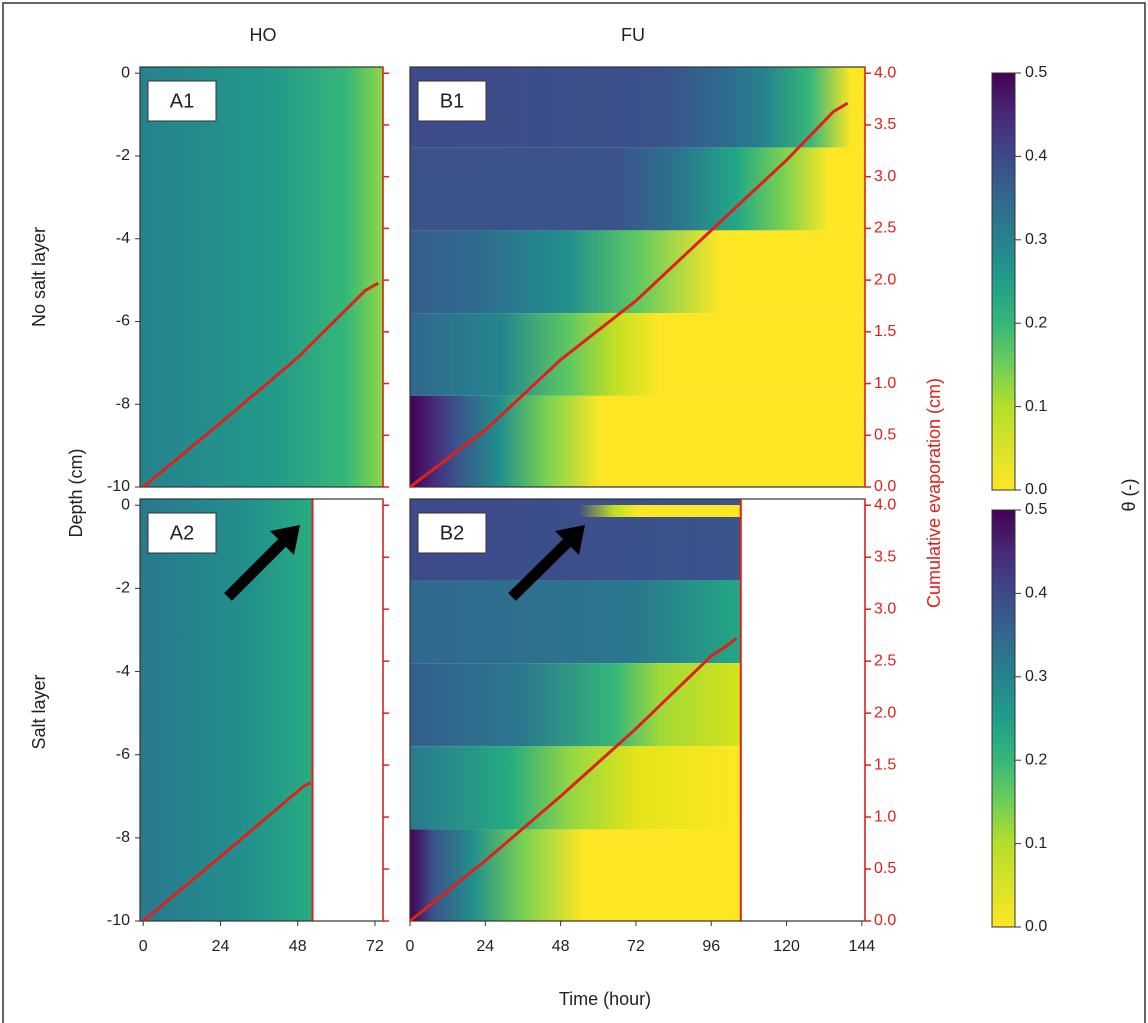 The image size is (1148, 1023). I want to click on panel-label: B2, so click(452, 533).